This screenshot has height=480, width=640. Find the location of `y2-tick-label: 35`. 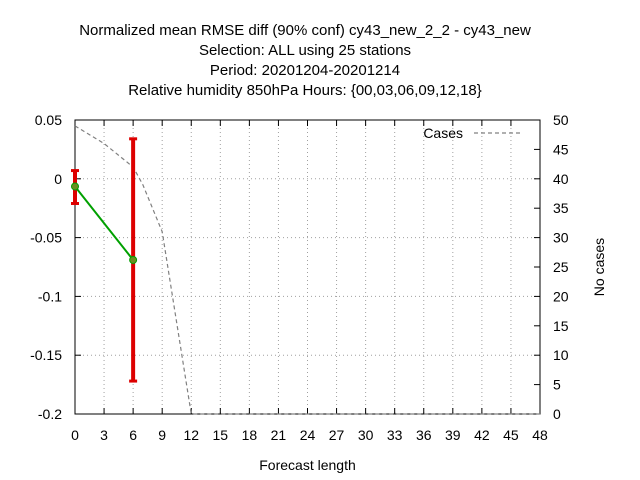

y2-tick-label: 35 is located at coordinates (561, 208).